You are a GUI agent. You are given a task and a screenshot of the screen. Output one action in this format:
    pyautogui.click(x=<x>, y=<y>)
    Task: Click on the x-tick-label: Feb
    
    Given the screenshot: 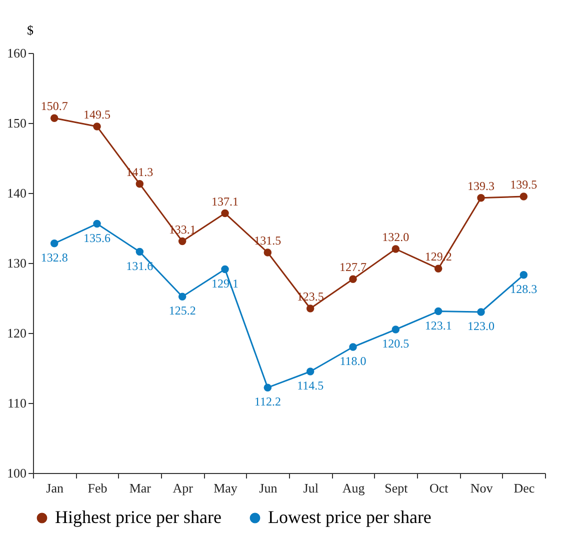 What is the action you would take?
    pyautogui.click(x=98, y=488)
    